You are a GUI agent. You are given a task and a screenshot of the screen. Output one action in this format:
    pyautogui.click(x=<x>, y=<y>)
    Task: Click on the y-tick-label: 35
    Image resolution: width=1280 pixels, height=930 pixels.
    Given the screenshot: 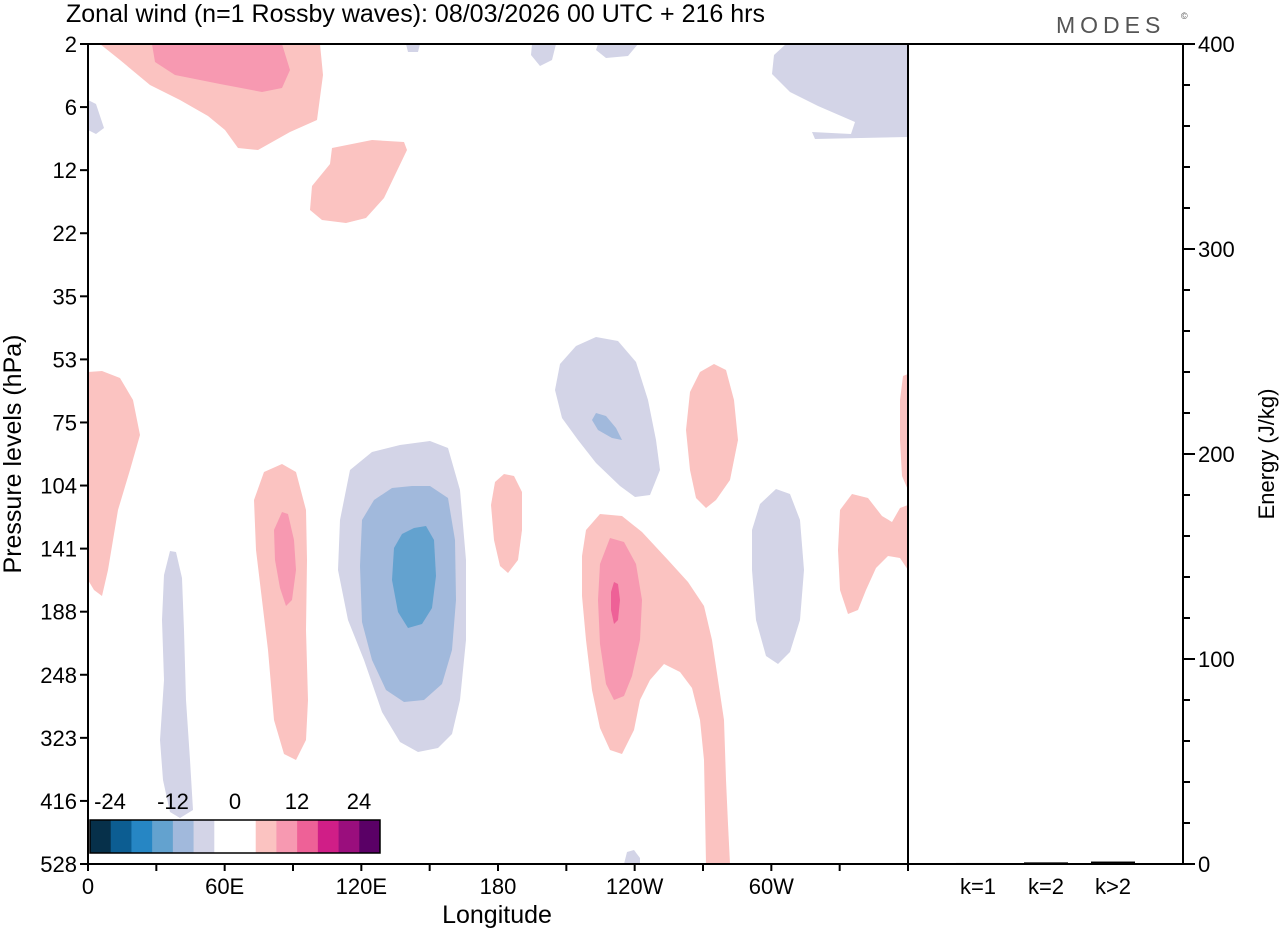 What is the action you would take?
    pyautogui.click(x=65, y=296)
    